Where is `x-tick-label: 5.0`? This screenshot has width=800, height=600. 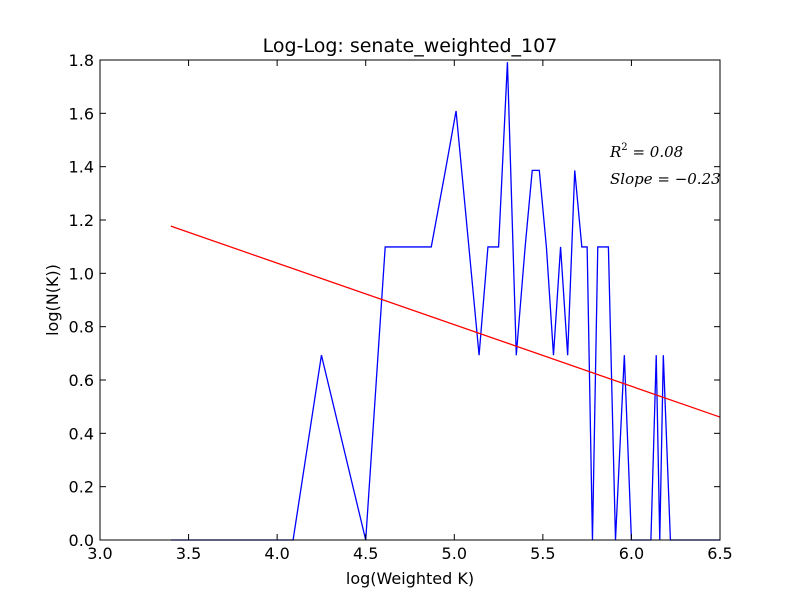
x-tick-label: 5.0 is located at coordinates (454, 553).